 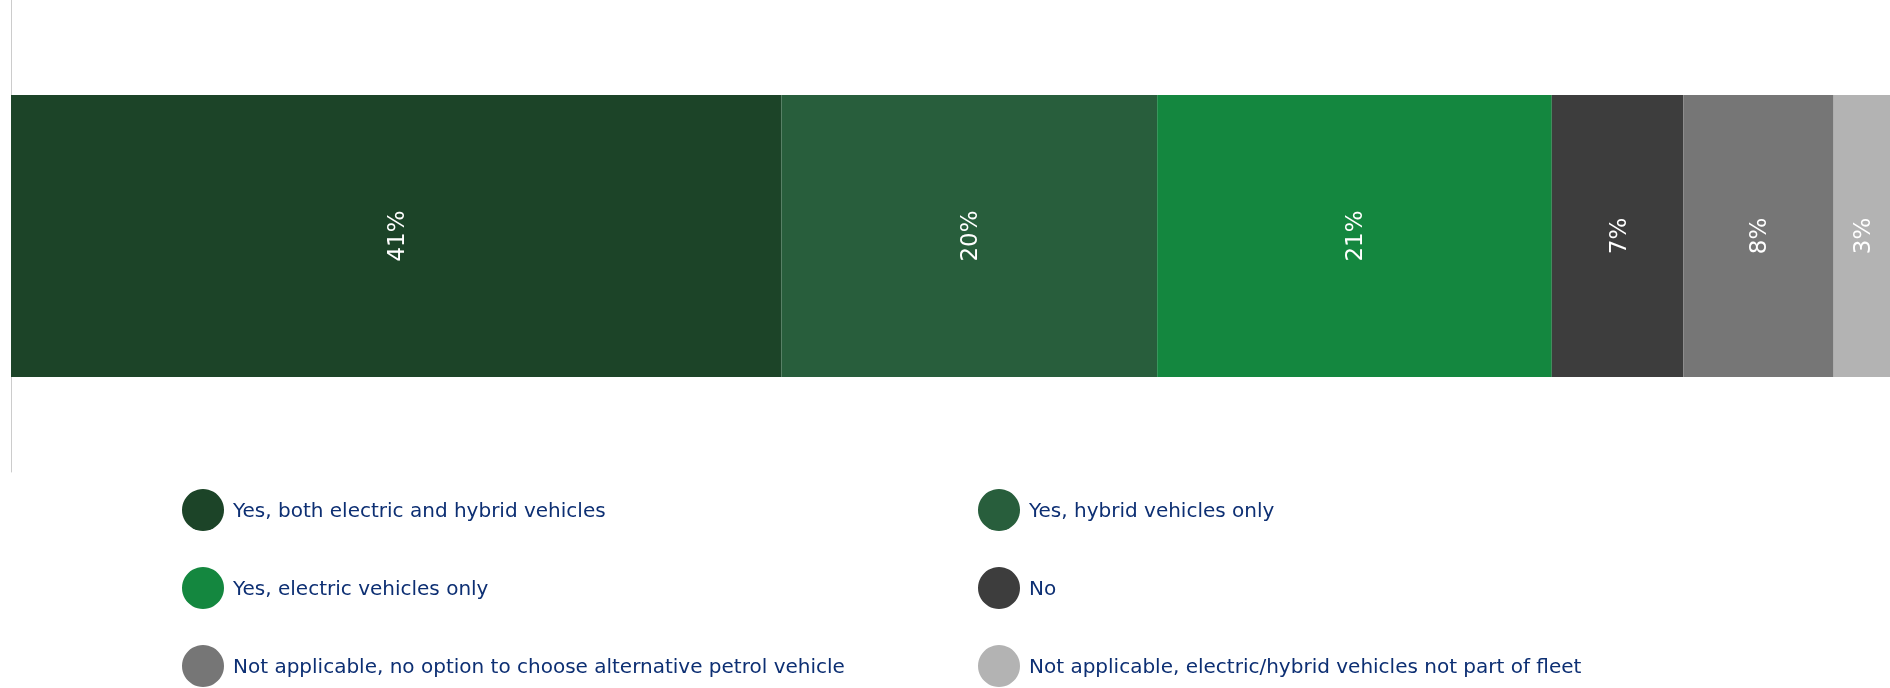 I want to click on data-label: 8%, so click(x=1758, y=236).